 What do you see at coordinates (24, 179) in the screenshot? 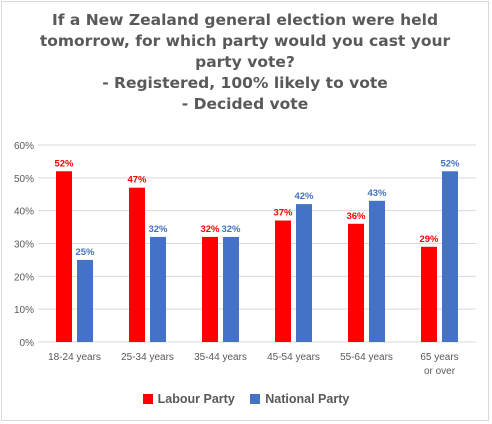
I see `y-tick-label: 50%` at bounding box center [24, 179].